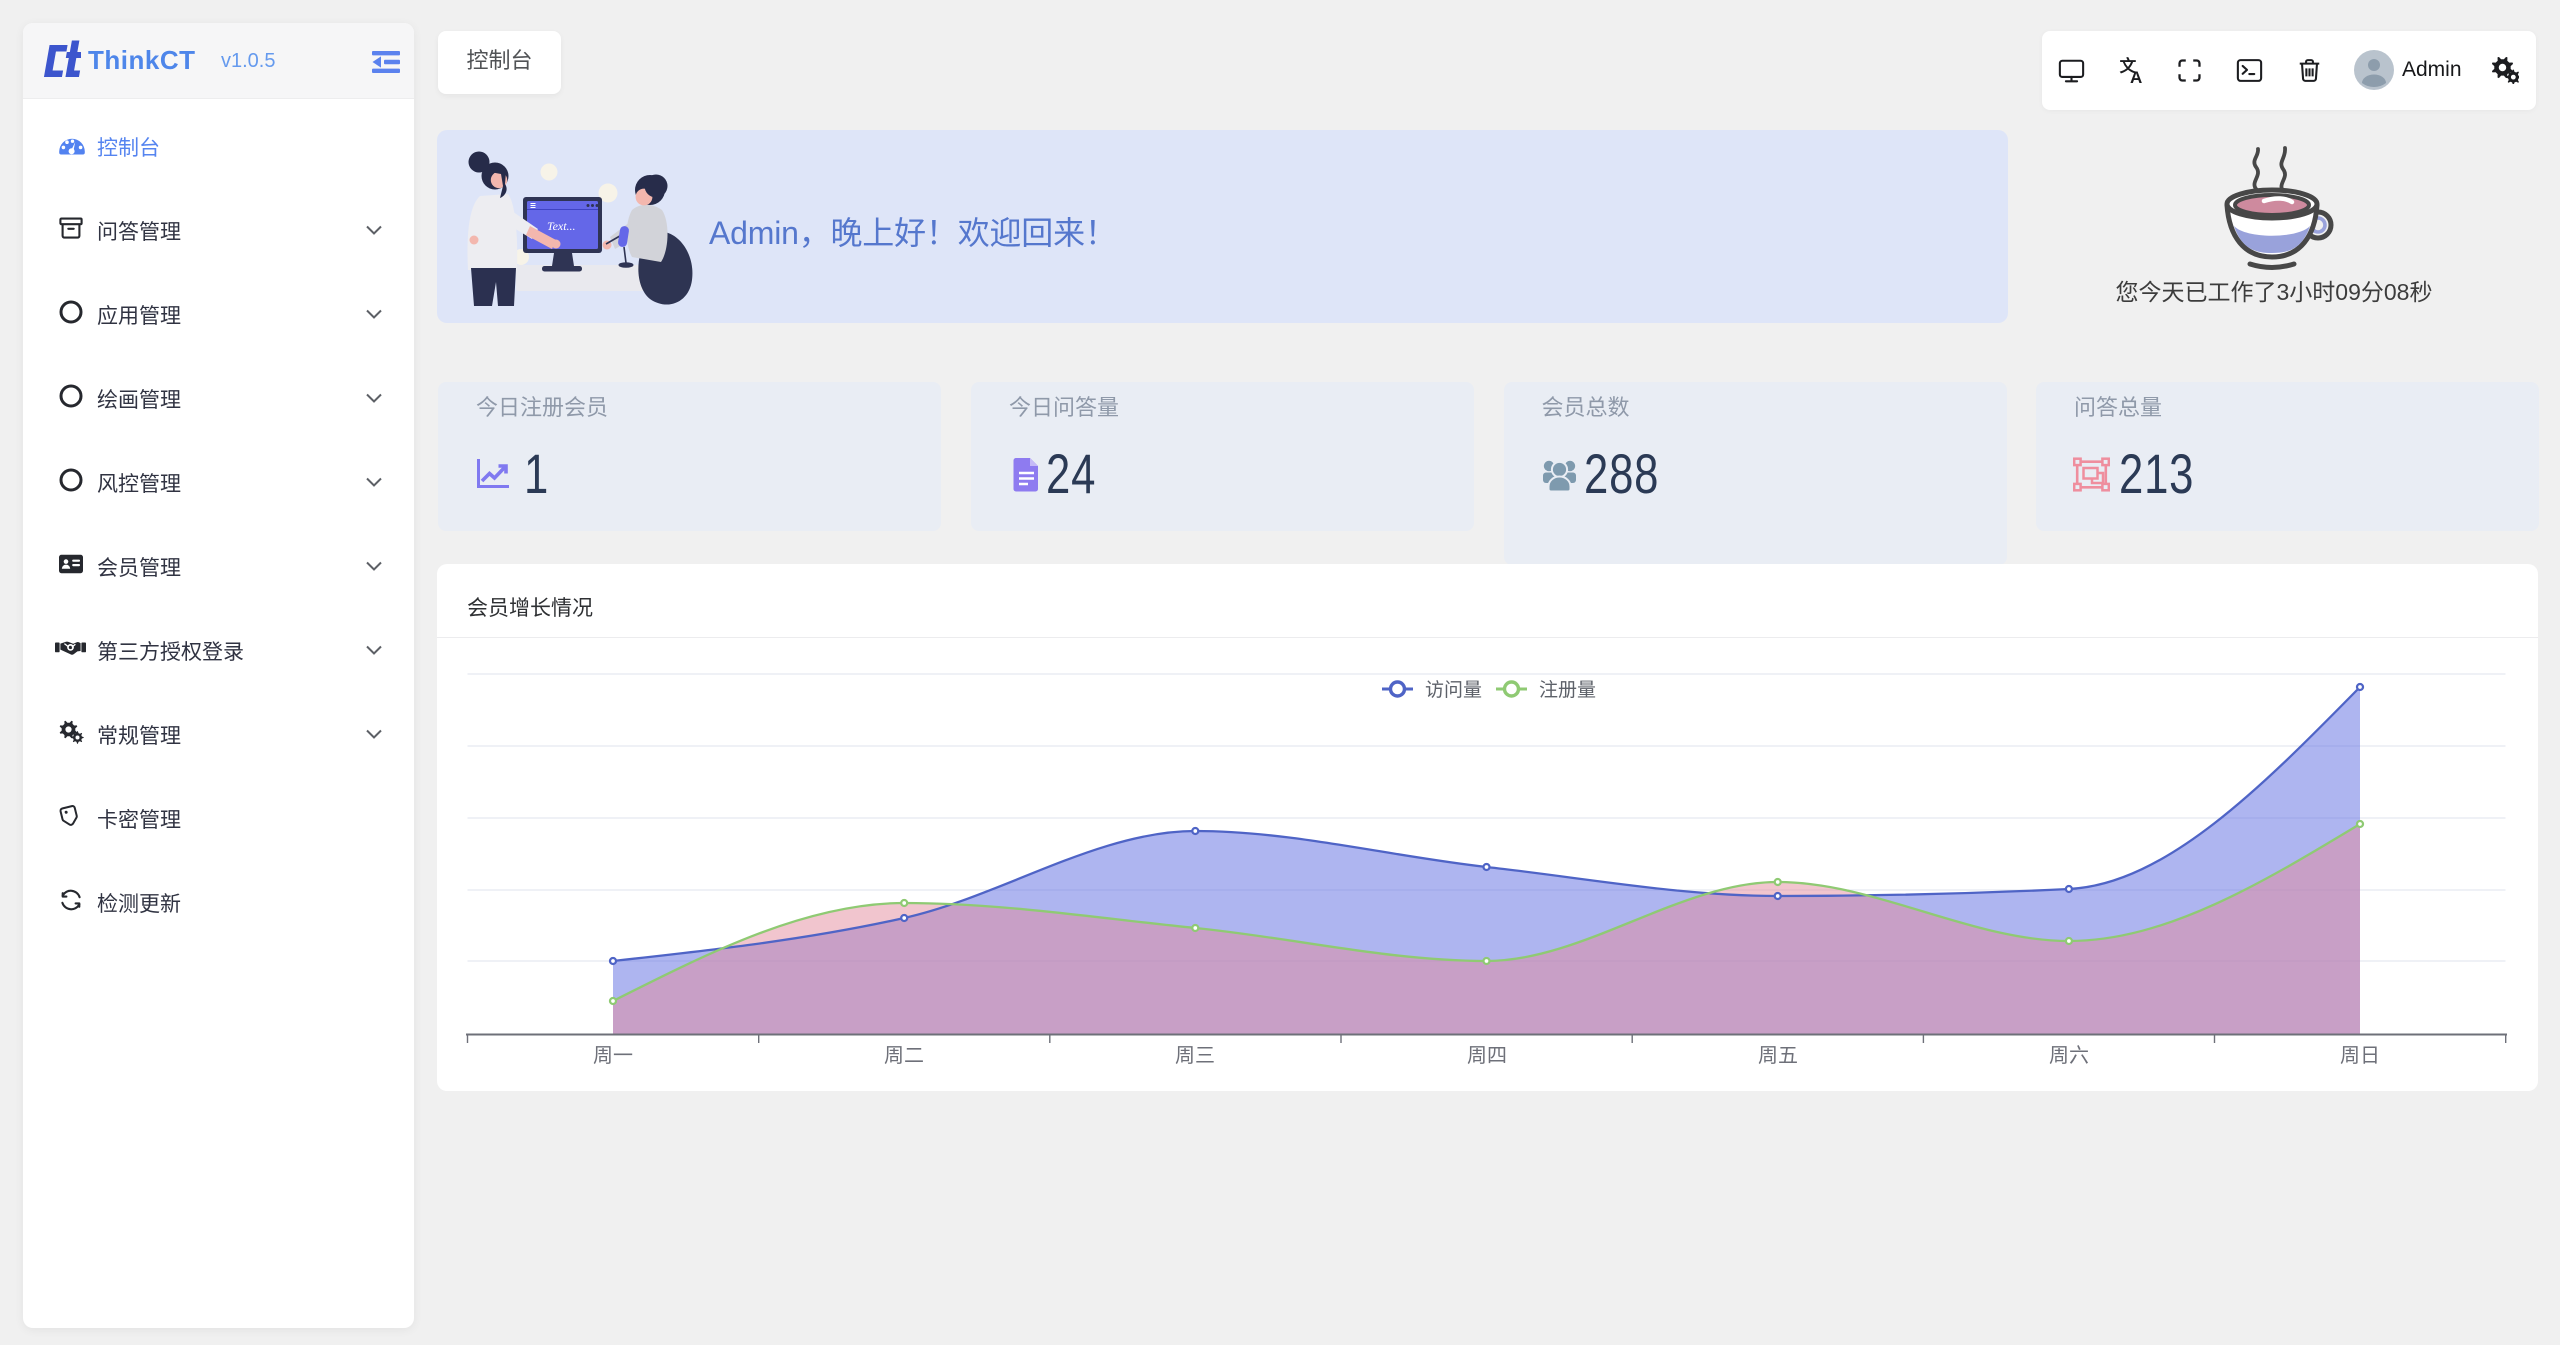 Image resolution: width=2560 pixels, height=1345 pixels. I want to click on svg-text: 访问量, so click(1453, 690).